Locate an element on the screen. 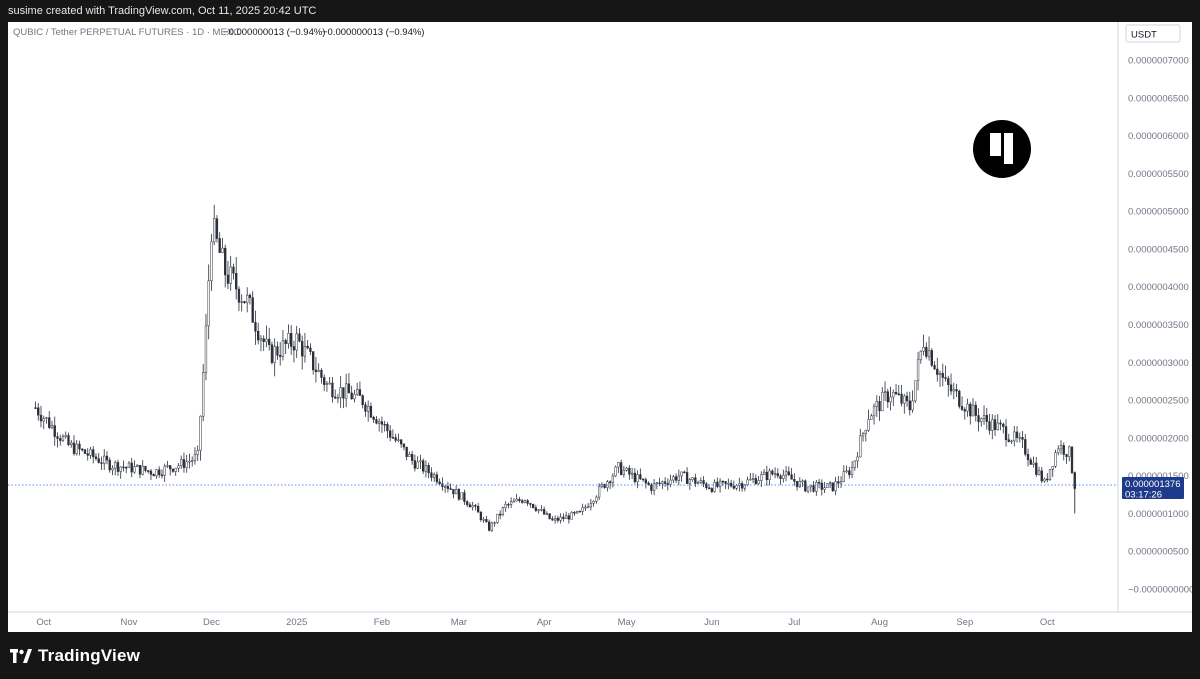 The width and height of the screenshot is (1200, 679). legend-change-2: −0.000000013 (−0.94%) is located at coordinates (373, 32).